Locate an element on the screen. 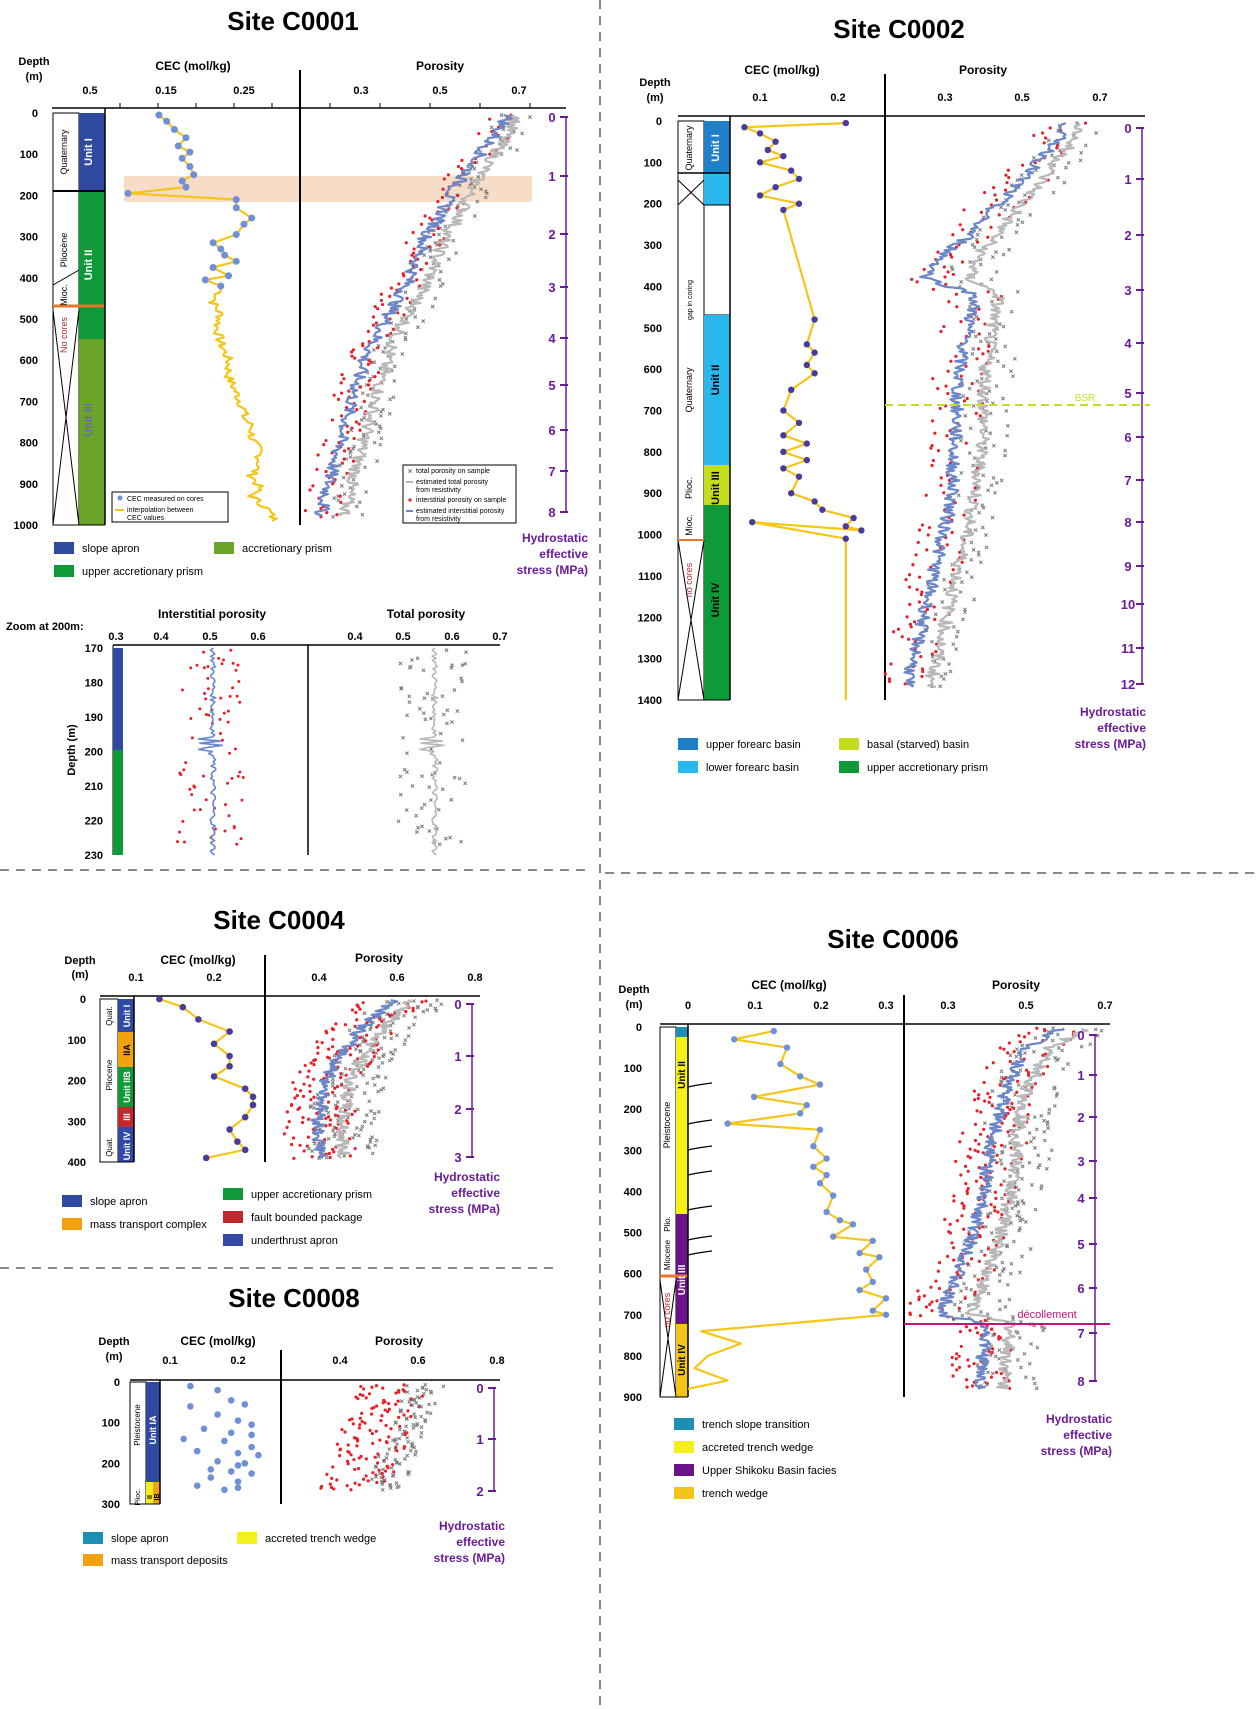  legend-fault-bounded-label: fault bounded package is located at coordinates (306, 1218).